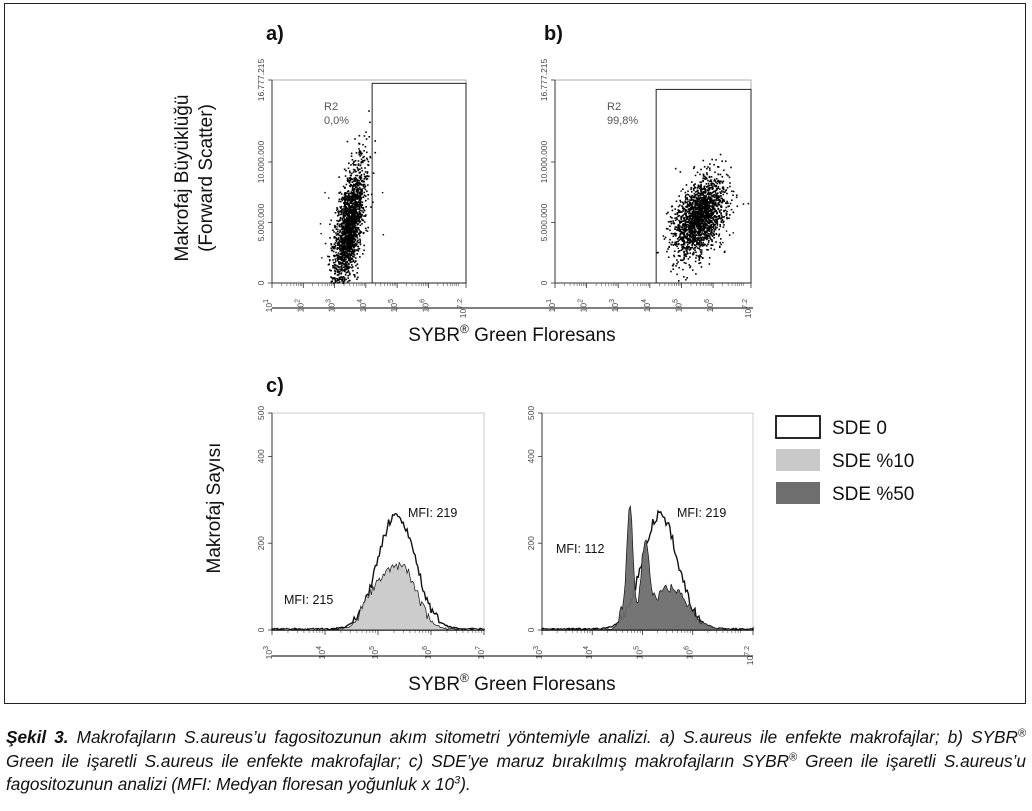 Image resolution: width=1032 pixels, height=811 pixels. I want to click on panel-label-b: b), so click(553, 34).